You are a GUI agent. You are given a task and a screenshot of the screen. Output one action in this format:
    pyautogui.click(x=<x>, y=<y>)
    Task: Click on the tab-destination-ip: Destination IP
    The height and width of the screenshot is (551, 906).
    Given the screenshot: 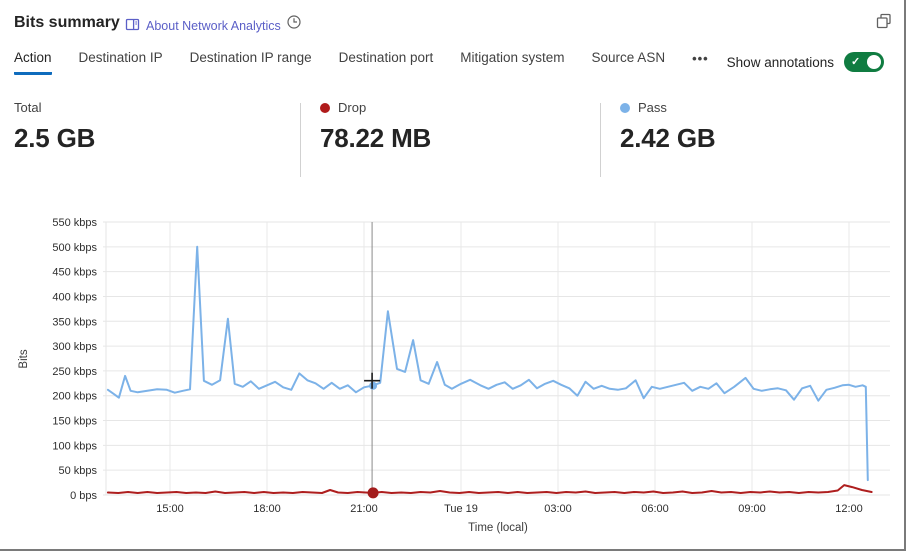 What is the action you would take?
    pyautogui.click(x=120, y=57)
    